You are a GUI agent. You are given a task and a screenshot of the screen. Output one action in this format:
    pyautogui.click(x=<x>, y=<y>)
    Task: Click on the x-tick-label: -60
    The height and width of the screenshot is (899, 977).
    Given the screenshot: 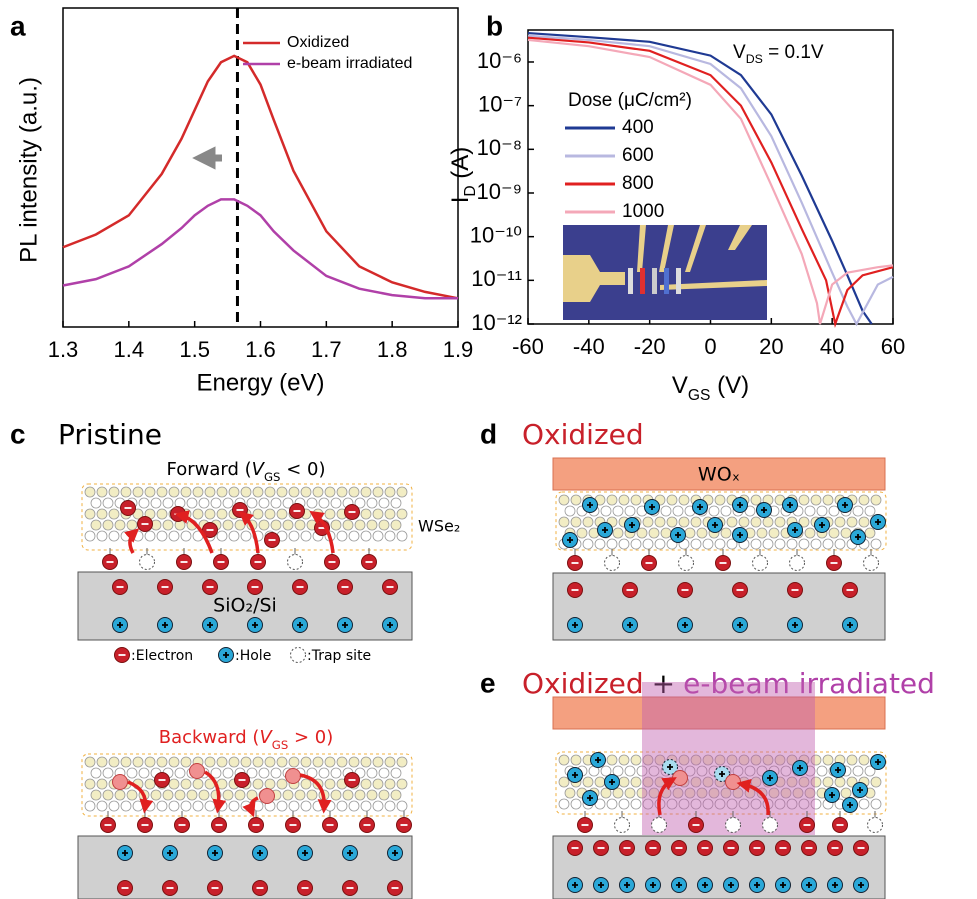 What is the action you would take?
    pyautogui.click(x=528, y=346)
    